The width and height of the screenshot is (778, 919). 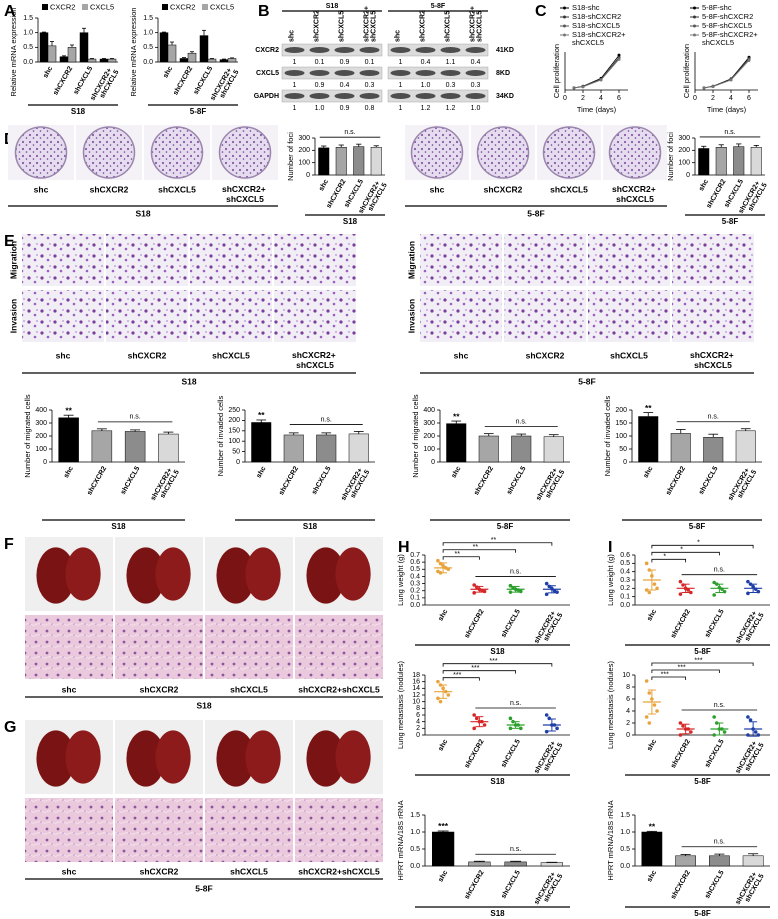 What do you see at coordinates (664, 557) in the screenshot?
I see `significance-label: *` at bounding box center [664, 557].